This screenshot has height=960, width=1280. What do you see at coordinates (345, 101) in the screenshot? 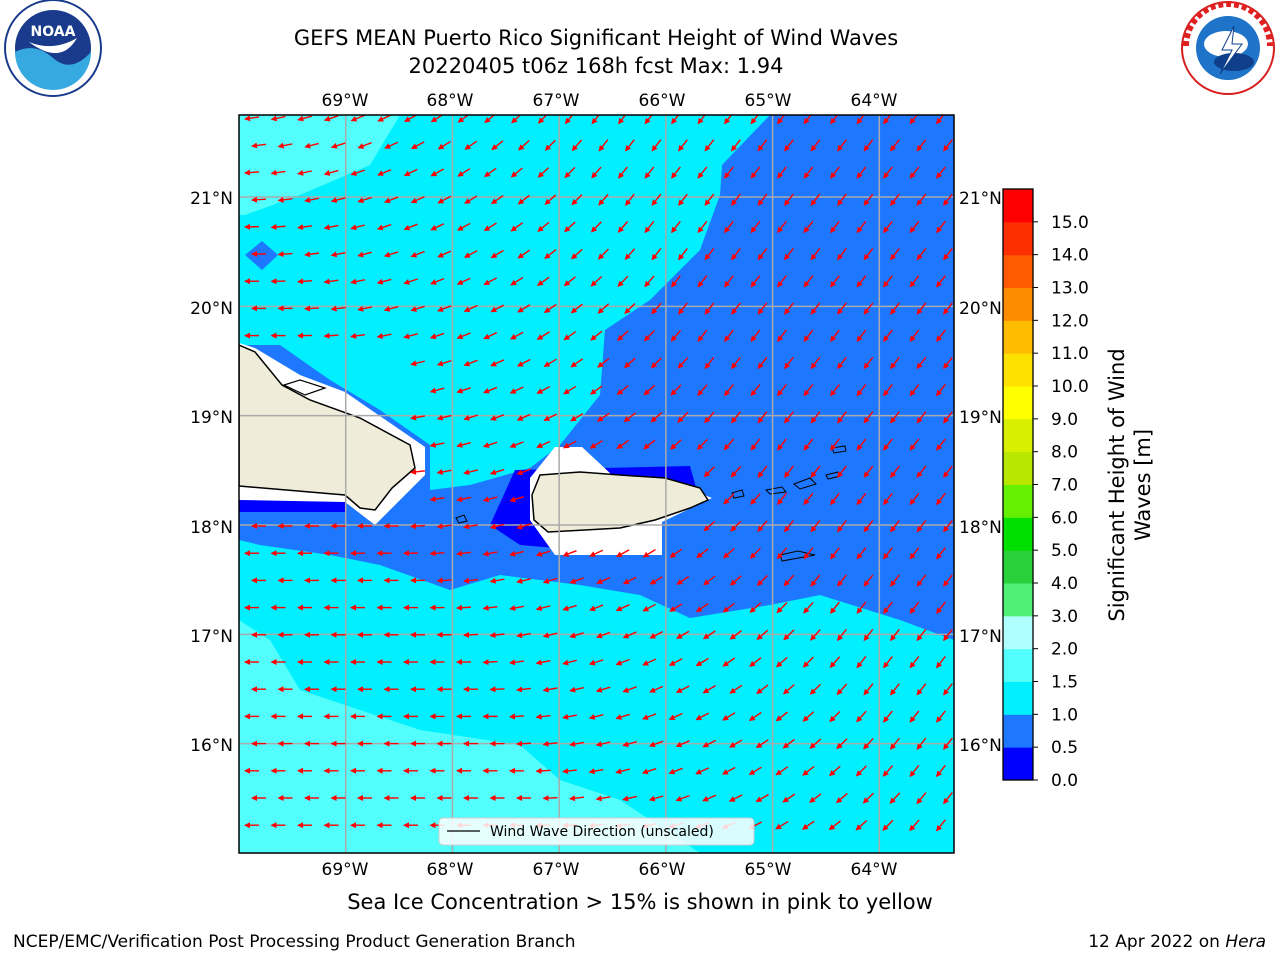
I see `top-lon-tick: 69°W` at bounding box center [345, 101].